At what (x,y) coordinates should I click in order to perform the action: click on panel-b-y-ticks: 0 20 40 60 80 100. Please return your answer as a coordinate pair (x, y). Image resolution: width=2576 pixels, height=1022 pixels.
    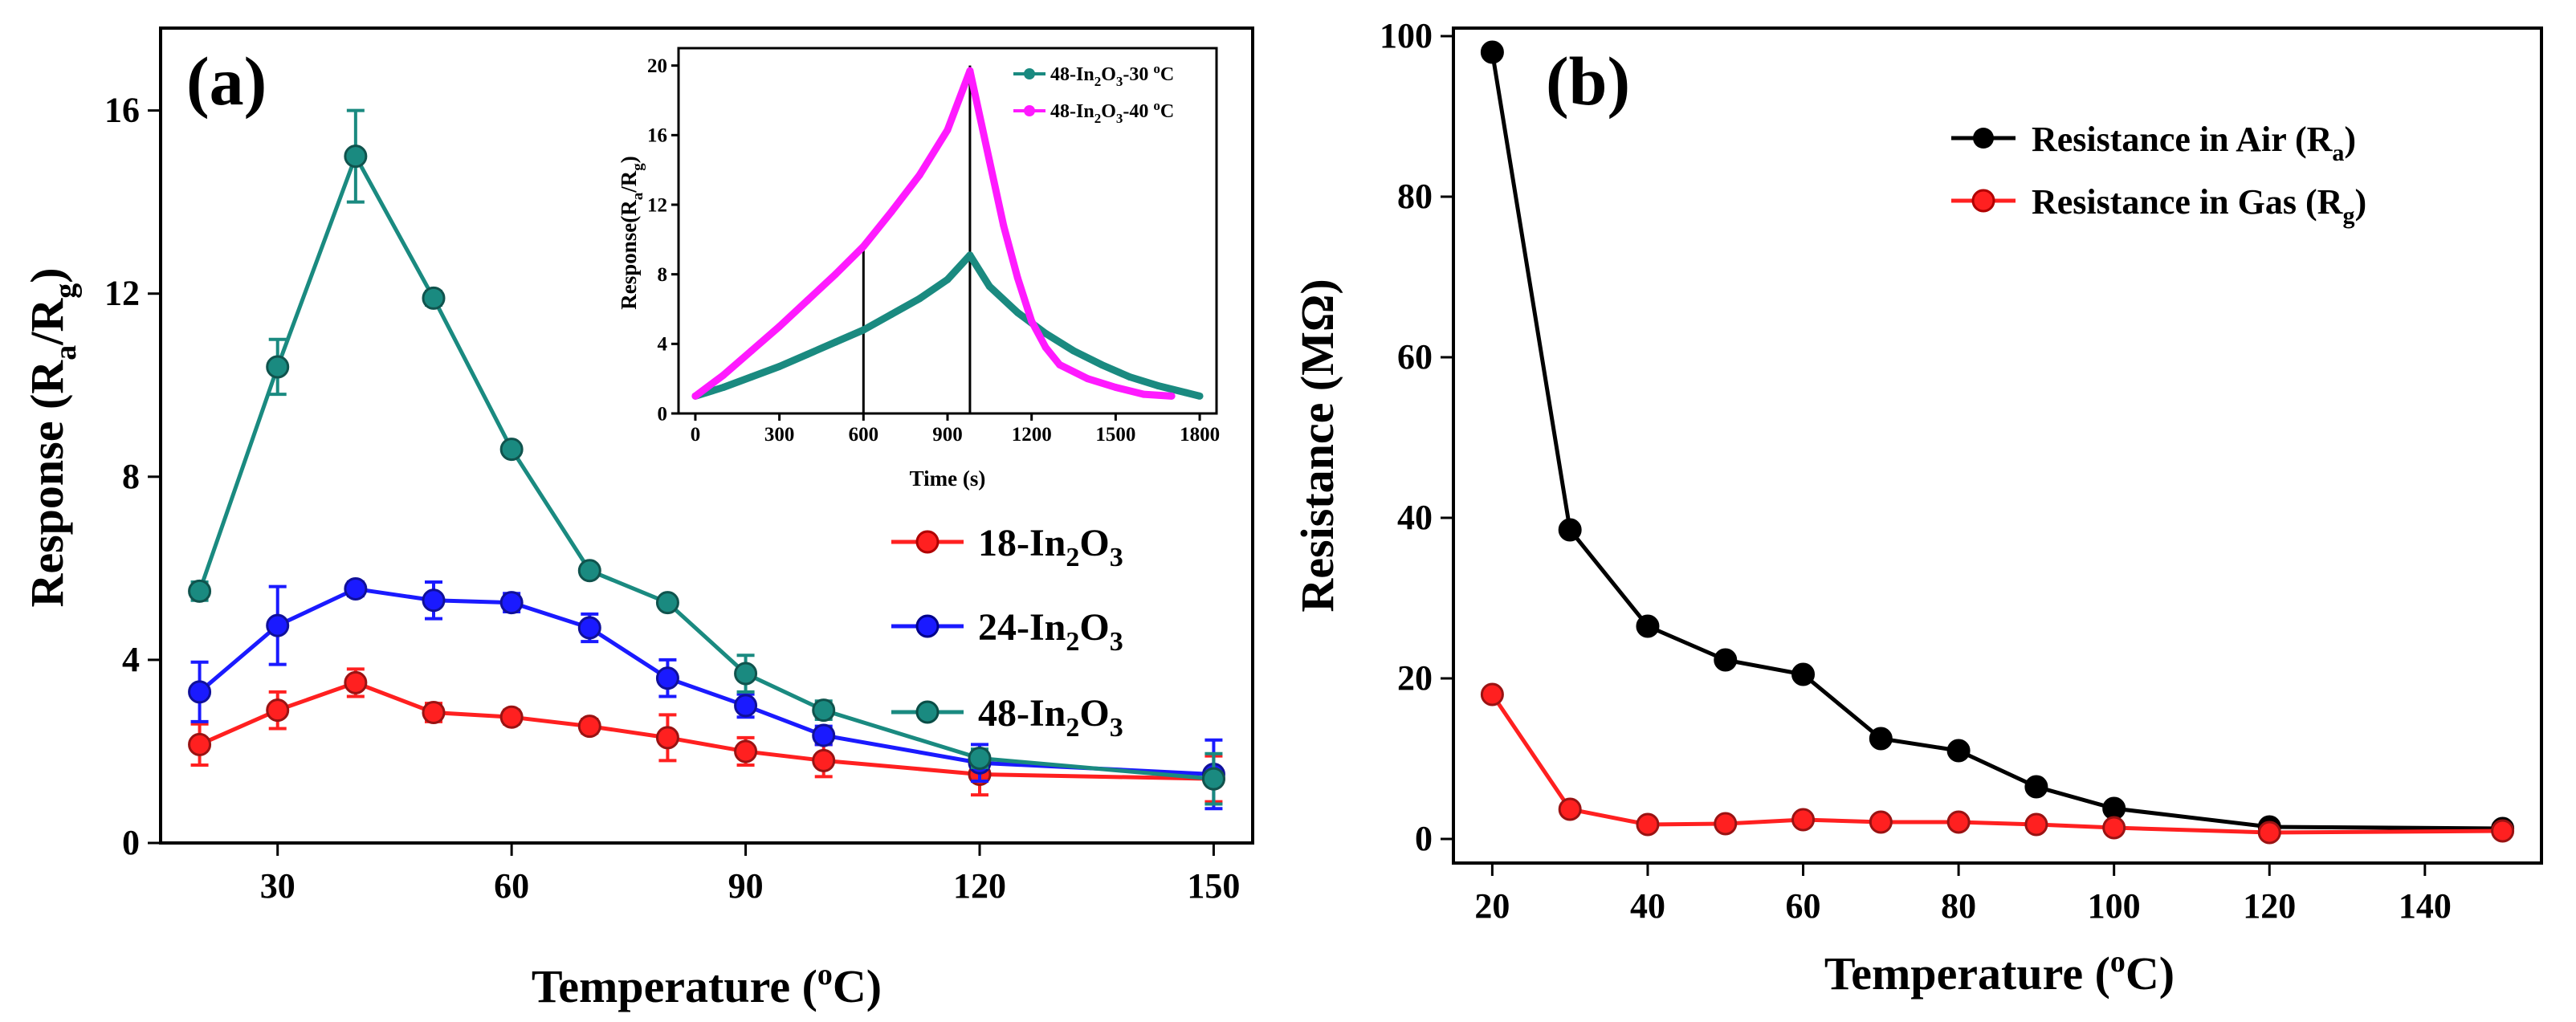
    Looking at the image, I should click on (1416, 437).